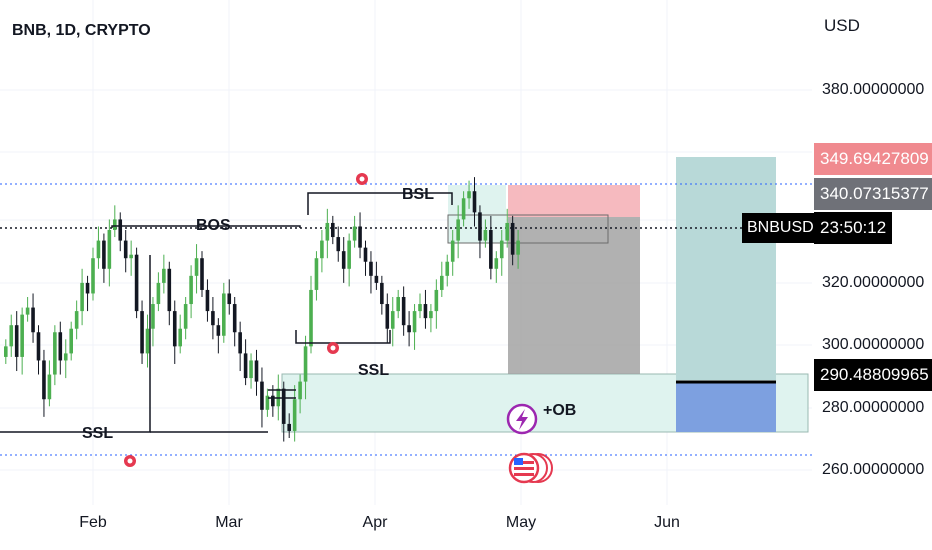 This screenshot has height=550, width=932. Describe the element at coordinates (229, 522) in the screenshot. I see `x-tick-label: Mar` at that location.